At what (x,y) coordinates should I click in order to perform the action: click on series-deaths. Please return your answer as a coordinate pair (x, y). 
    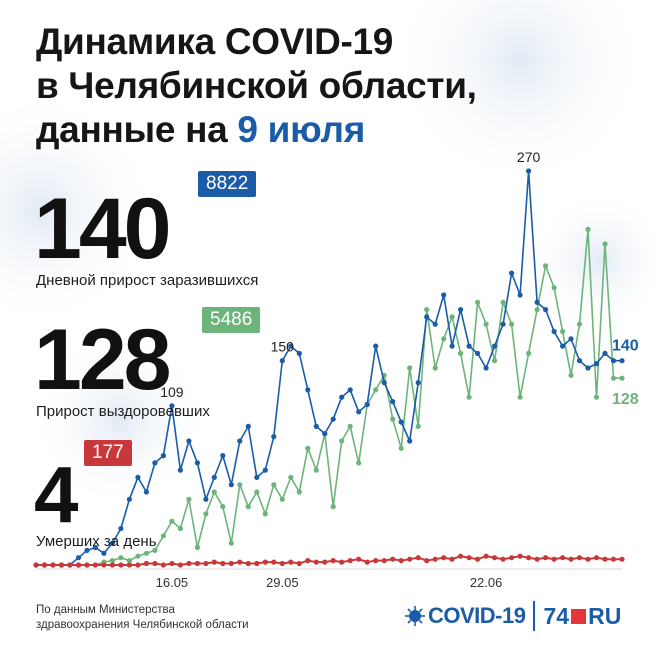
    Looking at the image, I should click on (329, 560).